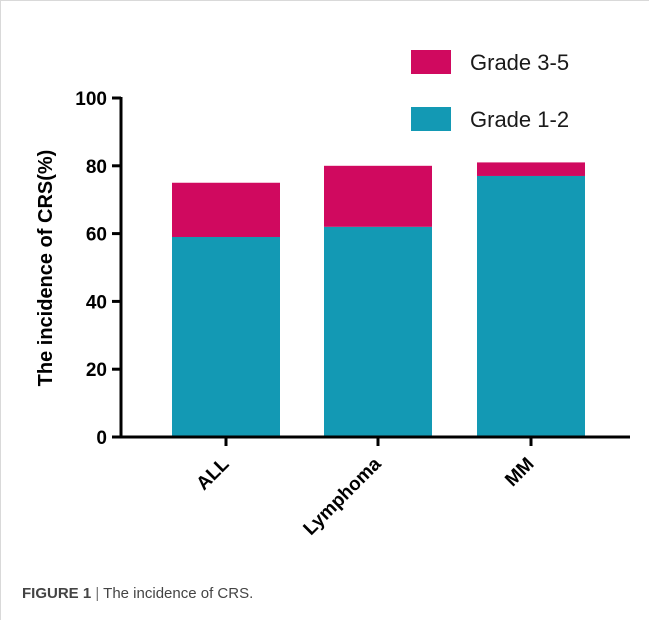 The width and height of the screenshot is (649, 620). I want to click on y-tick-label-0: 0, so click(101, 438).